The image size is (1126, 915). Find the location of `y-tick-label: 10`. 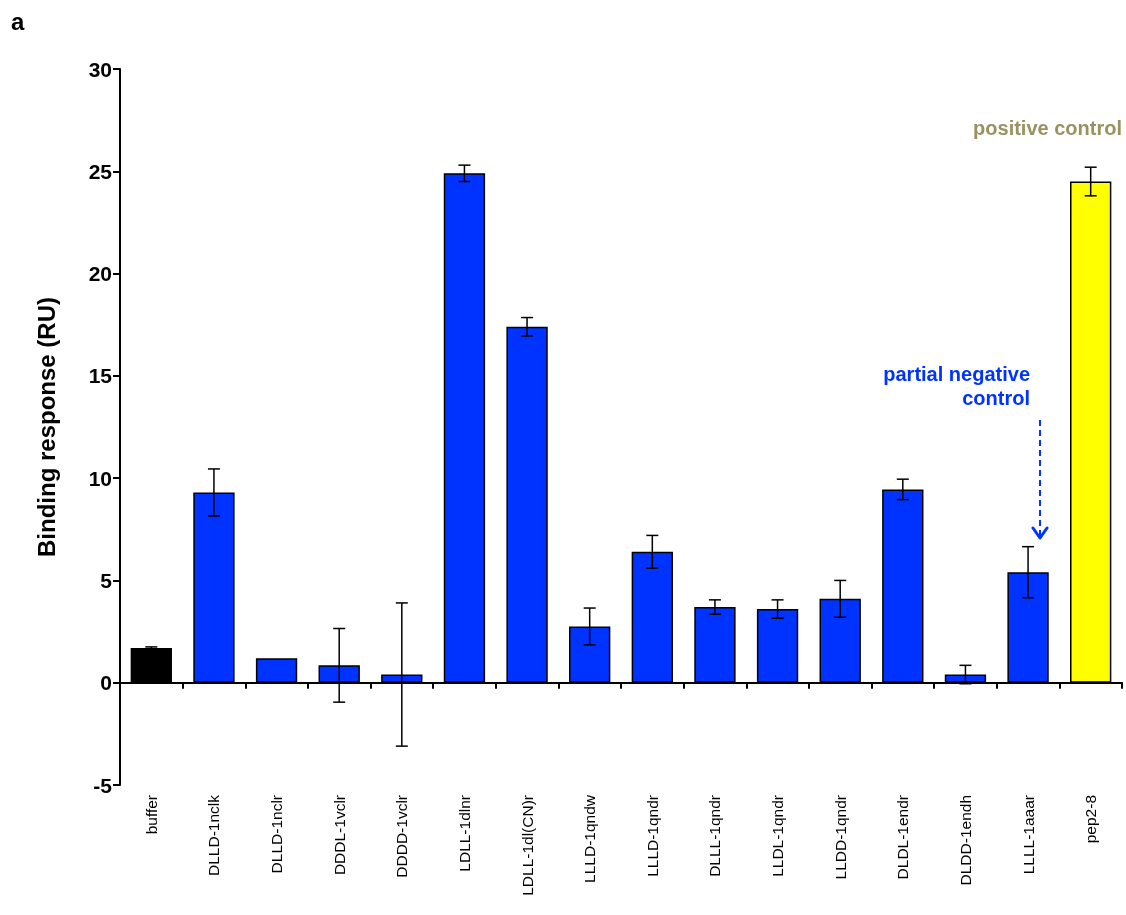

y-tick-label: 10 is located at coordinates (100, 478).